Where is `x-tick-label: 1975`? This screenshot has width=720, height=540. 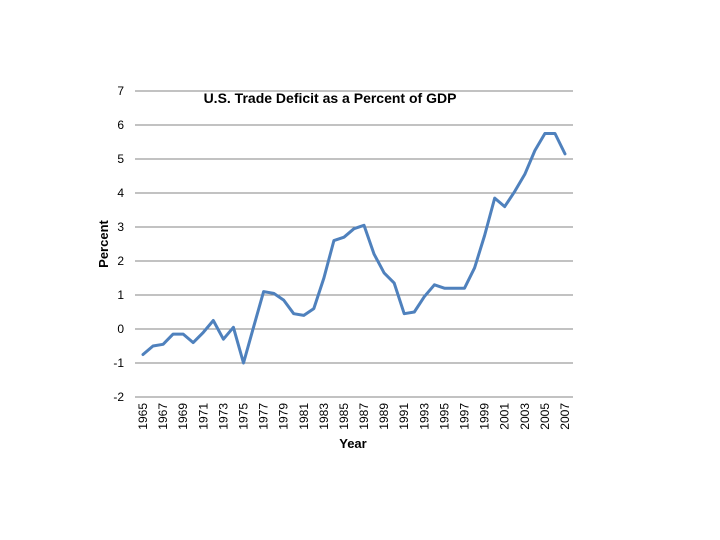 x-tick-label: 1975 is located at coordinates (243, 416).